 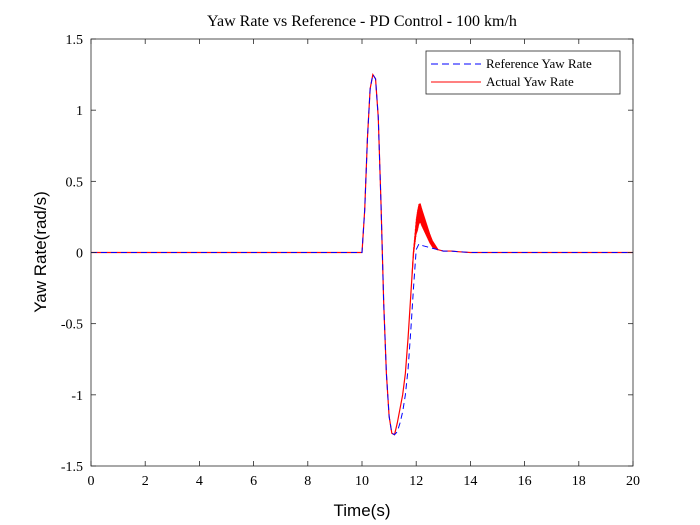 What do you see at coordinates (539, 63) in the screenshot?
I see `legend-label-reference: Reference Yaw Rate` at bounding box center [539, 63].